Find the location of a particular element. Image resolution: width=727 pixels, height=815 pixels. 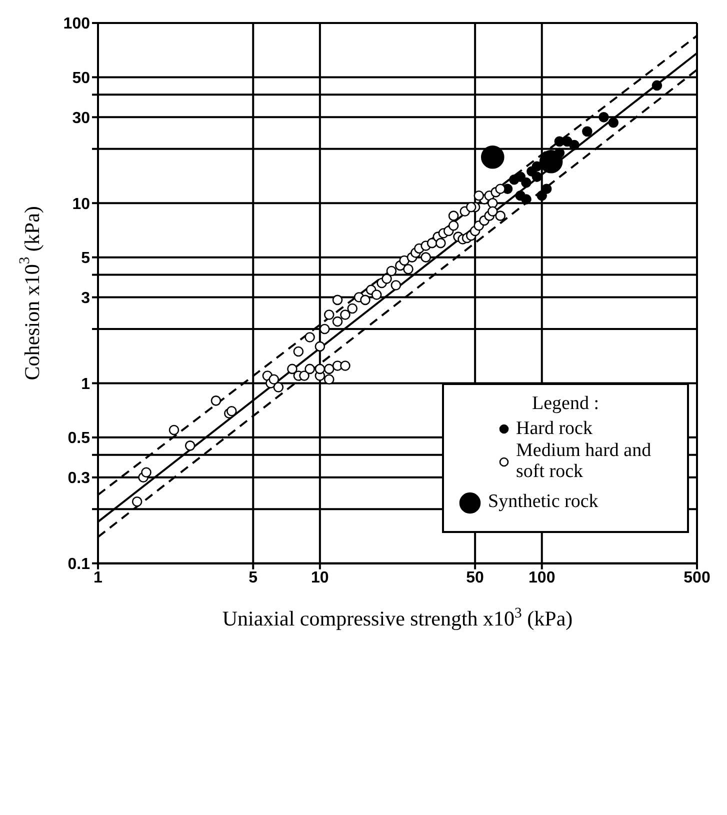

legend-title: Legend : is located at coordinates (565, 403).